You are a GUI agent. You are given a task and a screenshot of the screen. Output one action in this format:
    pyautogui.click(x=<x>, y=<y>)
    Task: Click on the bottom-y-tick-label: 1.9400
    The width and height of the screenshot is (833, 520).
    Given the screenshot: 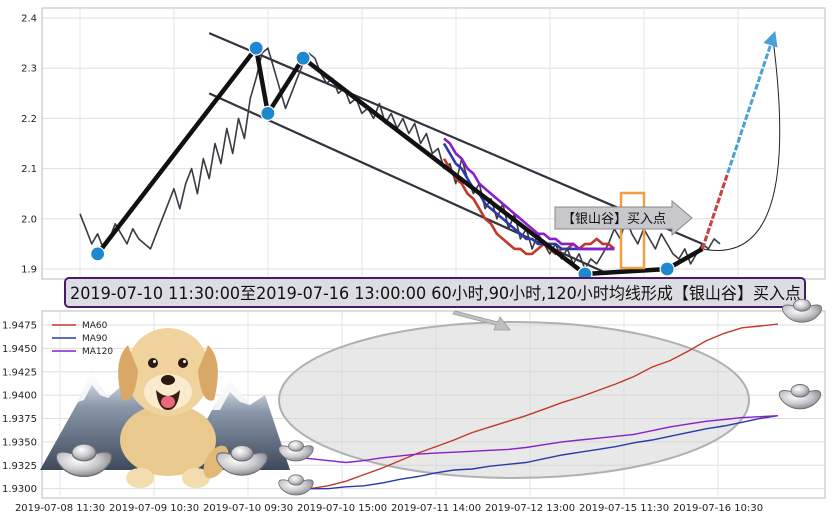 What is the action you would take?
    pyautogui.click(x=19, y=396)
    